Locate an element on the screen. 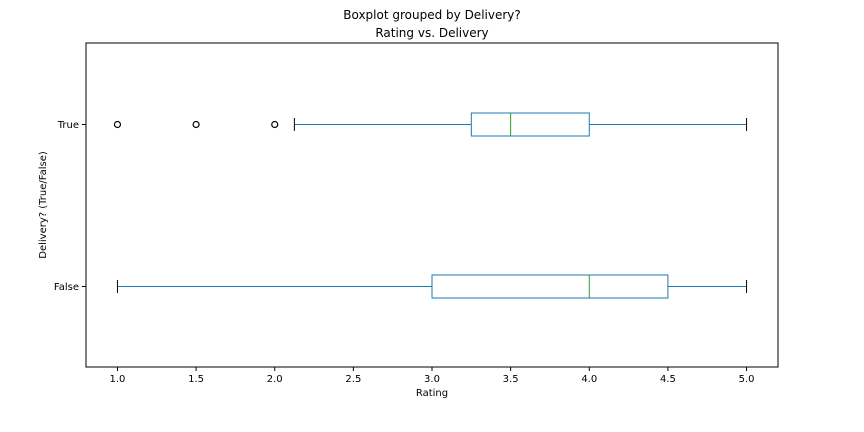 This screenshot has width=864, height=432. x-tick-label: 1.5 is located at coordinates (196, 379).